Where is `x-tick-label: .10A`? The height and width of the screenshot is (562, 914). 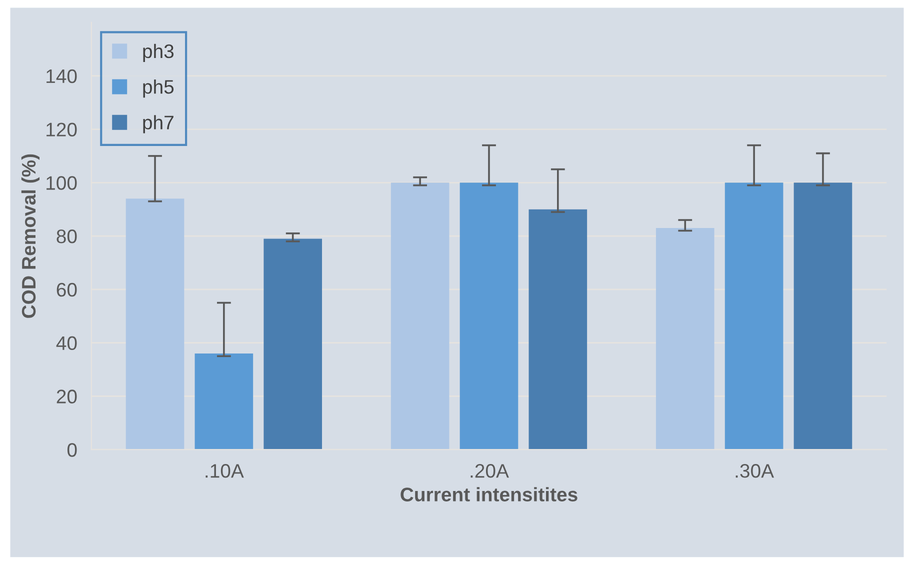
x-tick-label: .10A is located at coordinates (225, 471).